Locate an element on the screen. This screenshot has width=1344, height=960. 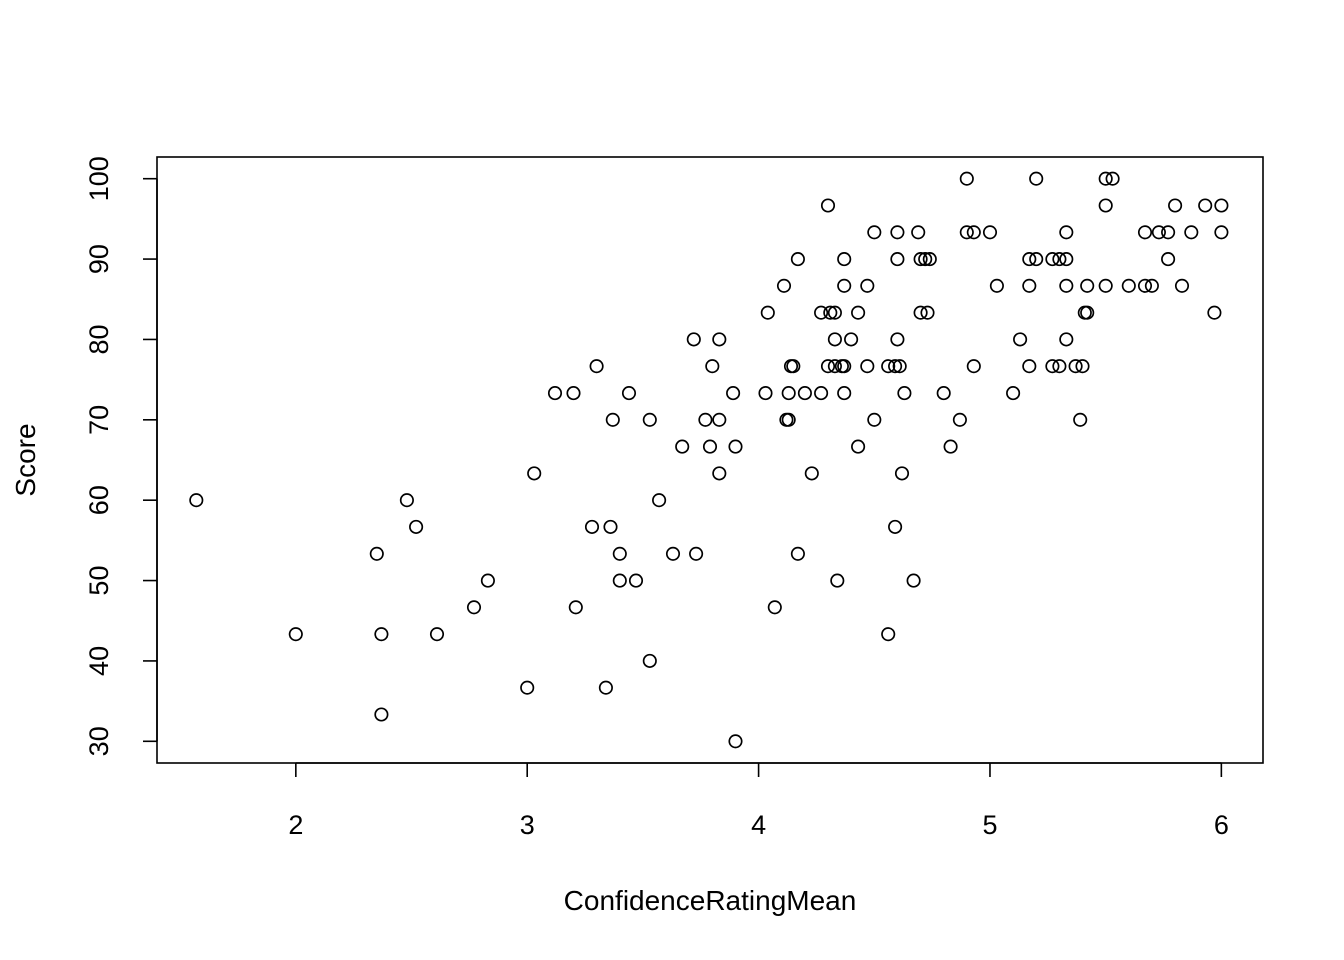
y-tick-label: 30 is located at coordinates (99, 741).